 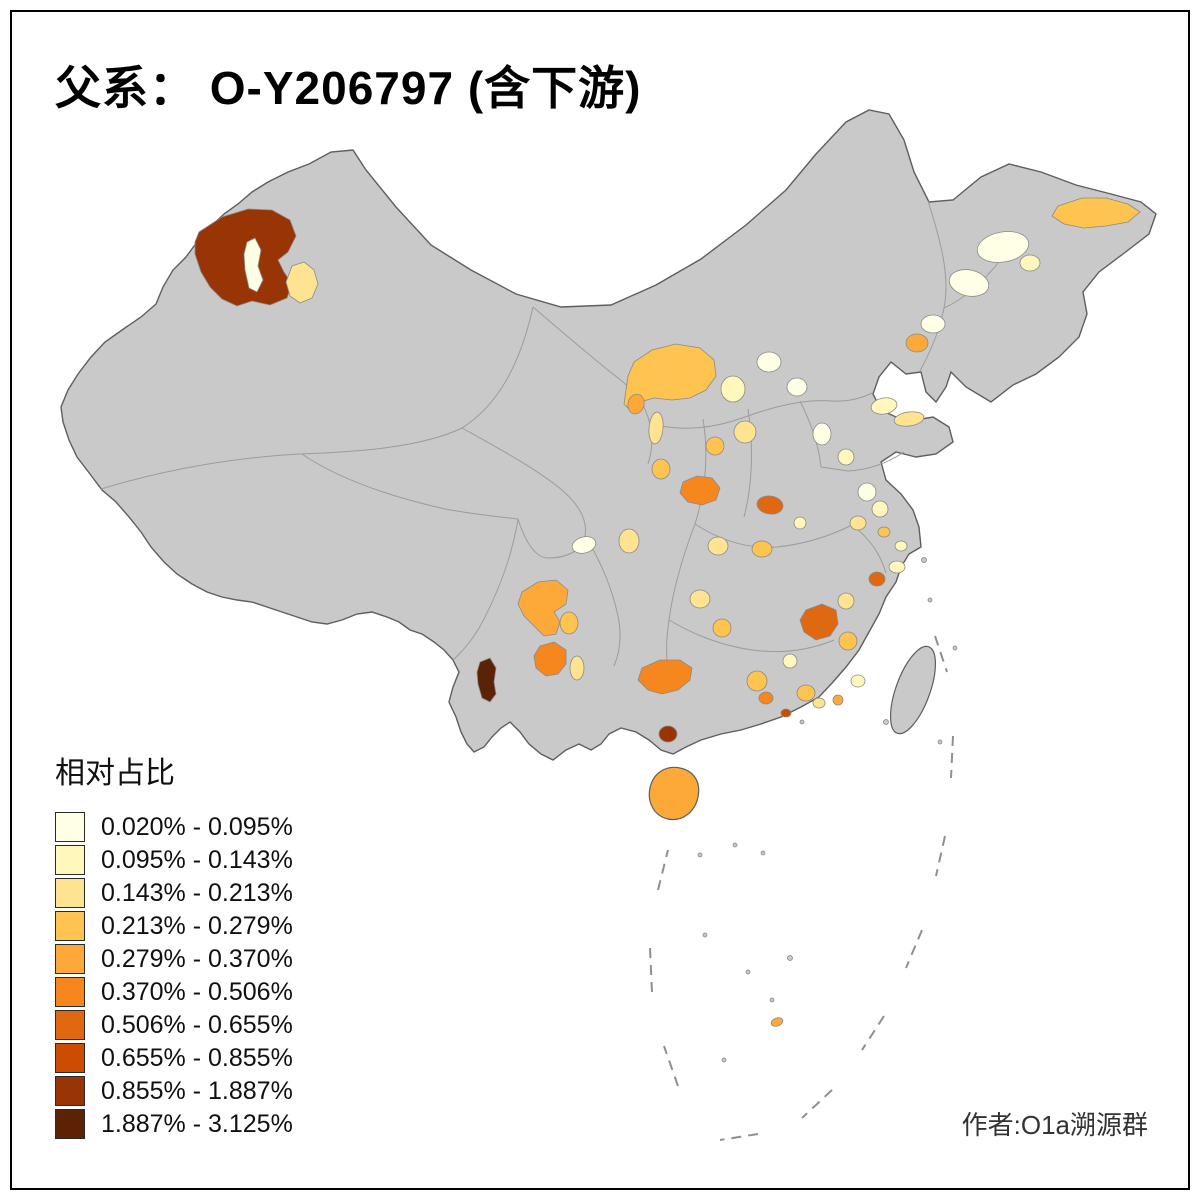 I want to click on legend-item-label: 1.887% - 3.125%, so click(x=197, y=1123).